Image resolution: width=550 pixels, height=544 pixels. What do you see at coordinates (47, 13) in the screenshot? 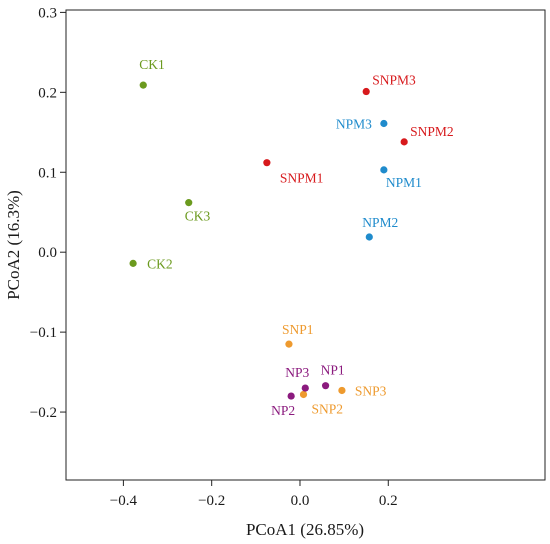
I see `y-tick-label: 0.3` at bounding box center [47, 13].